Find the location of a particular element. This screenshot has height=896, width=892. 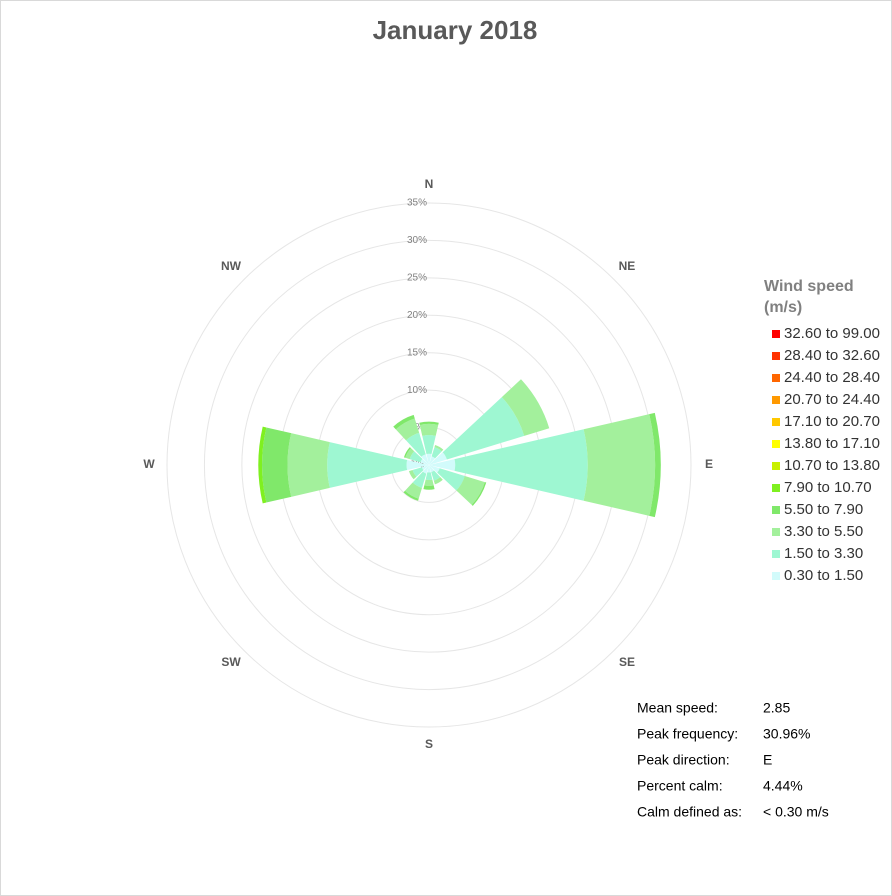

r-tick-label: 20% is located at coordinates (417, 315).